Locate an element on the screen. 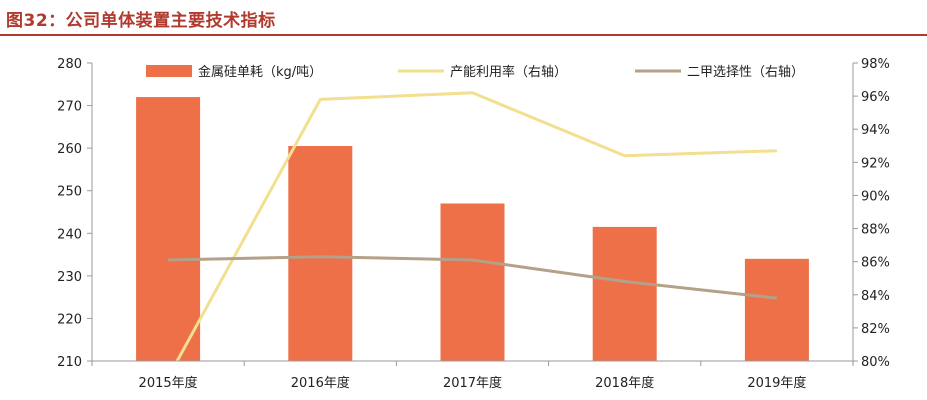  legend-swatch-bar is located at coordinates (169, 71).